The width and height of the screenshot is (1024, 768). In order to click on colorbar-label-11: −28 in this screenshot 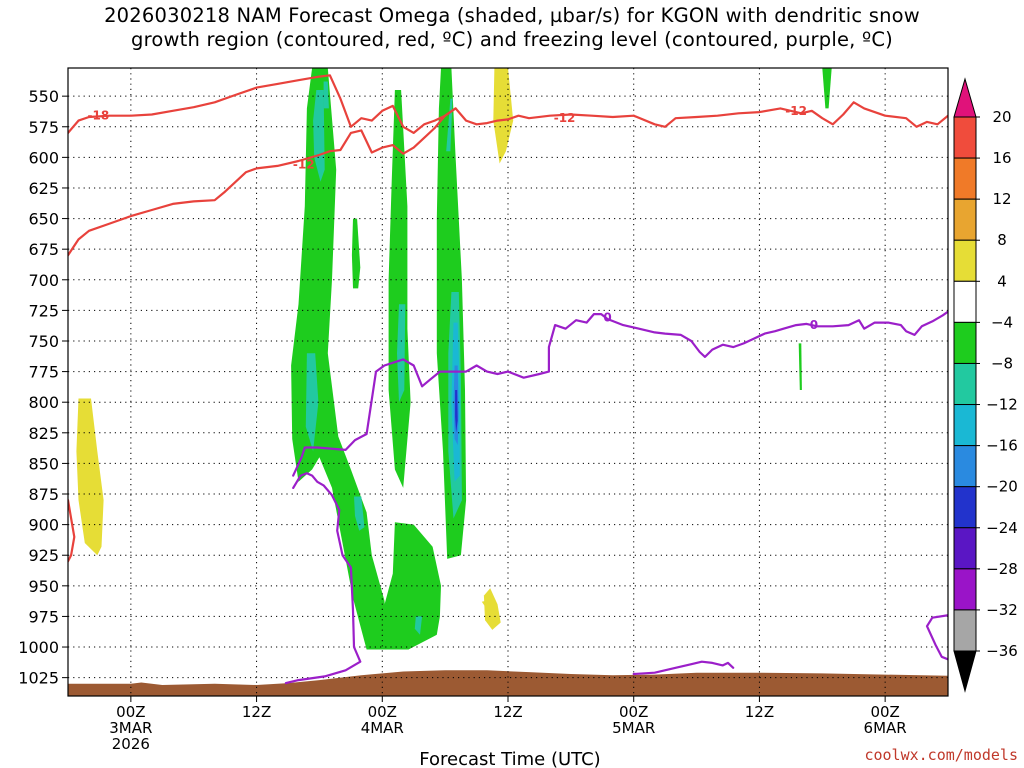, I will do `click(1002, 569)`.